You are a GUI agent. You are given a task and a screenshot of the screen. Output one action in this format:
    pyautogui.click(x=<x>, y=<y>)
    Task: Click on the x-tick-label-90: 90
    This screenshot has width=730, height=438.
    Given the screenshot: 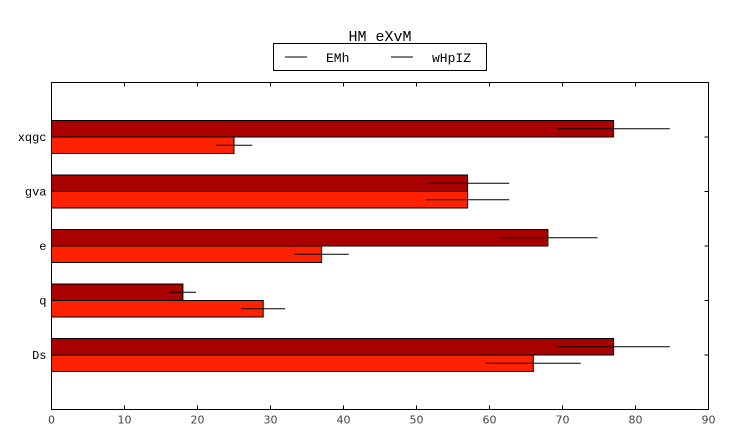 What is the action you would take?
    pyautogui.click(x=709, y=420)
    